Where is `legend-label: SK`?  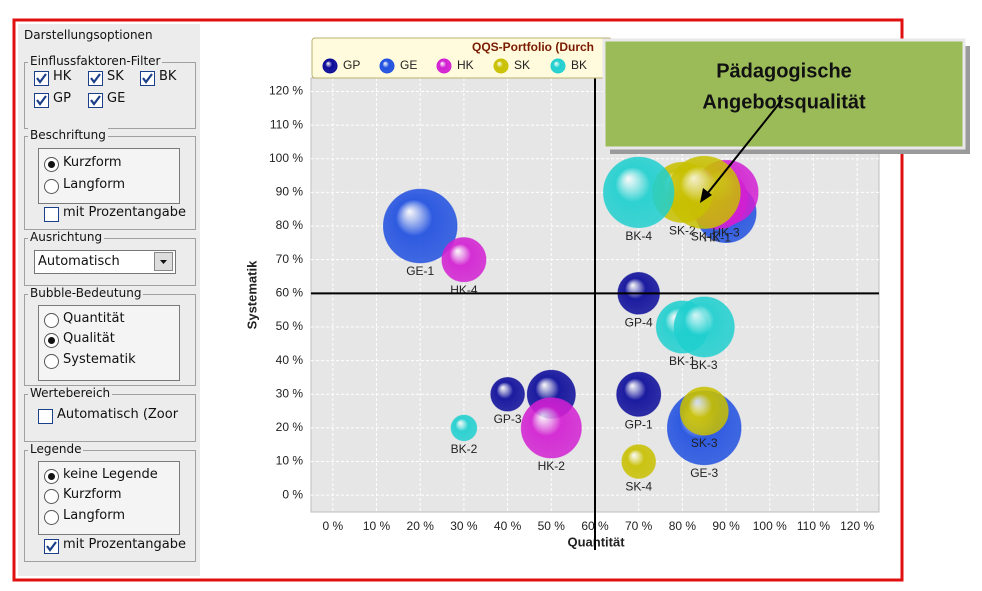
legend-label: SK is located at coordinates (522, 65).